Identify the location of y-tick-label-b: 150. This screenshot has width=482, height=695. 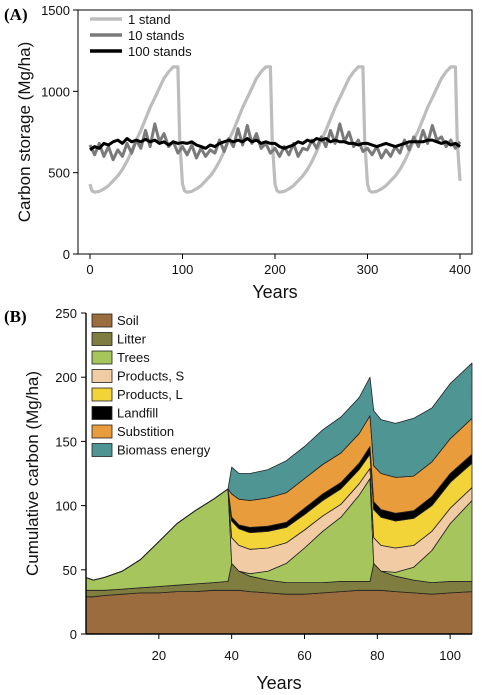
(66, 441).